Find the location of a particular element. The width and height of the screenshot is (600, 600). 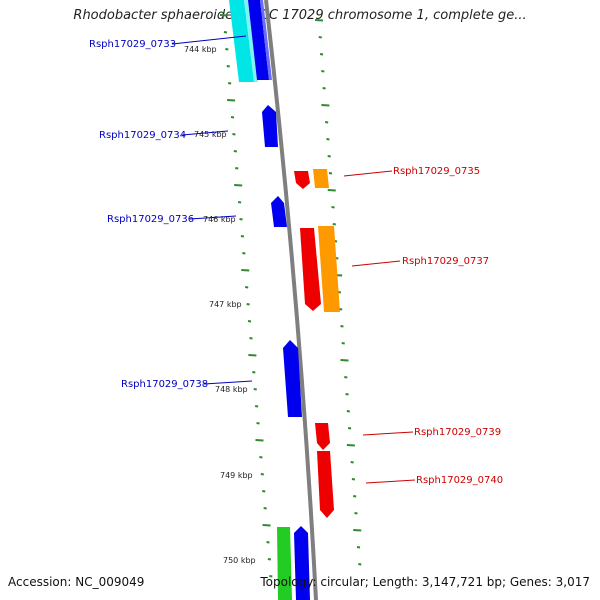

gene-label-rsph17029-0737: Rsph17029_0737 is located at coordinates (445, 261).